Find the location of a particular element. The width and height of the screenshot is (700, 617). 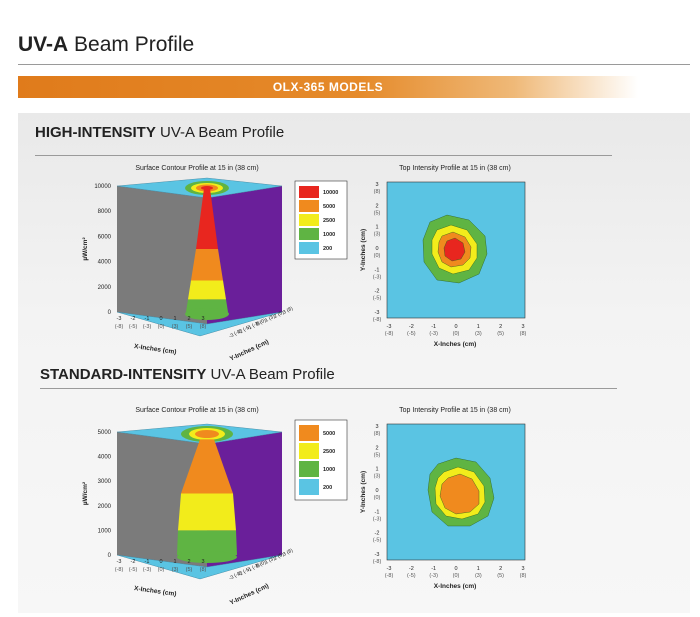

z-tick-label: 3000 is located at coordinates (105, 482).